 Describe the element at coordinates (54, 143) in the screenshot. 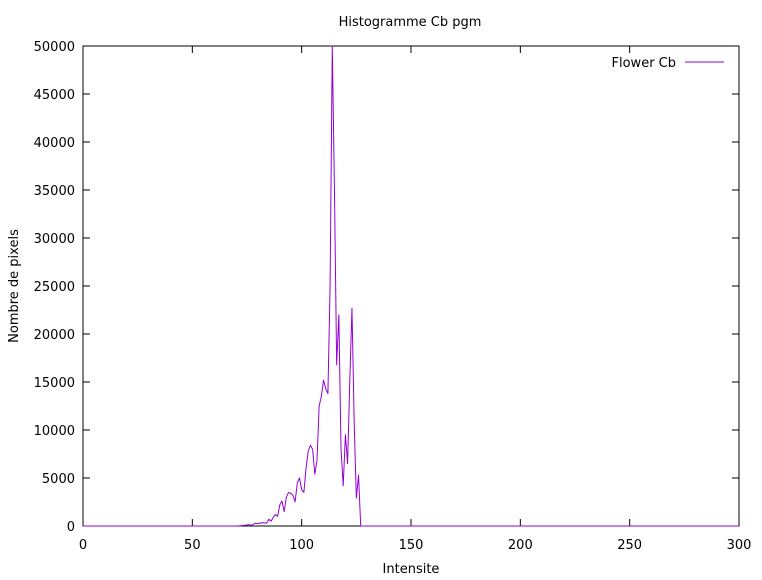

I see `y-tick-label: 40000` at that location.